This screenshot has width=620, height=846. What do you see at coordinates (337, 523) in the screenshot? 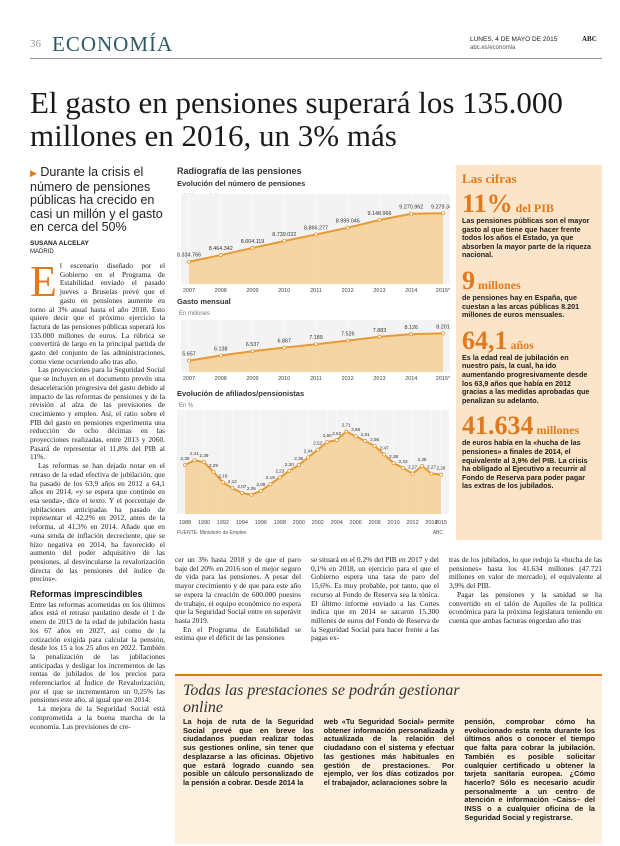
I see `x-tick-label: 2004` at bounding box center [337, 523].